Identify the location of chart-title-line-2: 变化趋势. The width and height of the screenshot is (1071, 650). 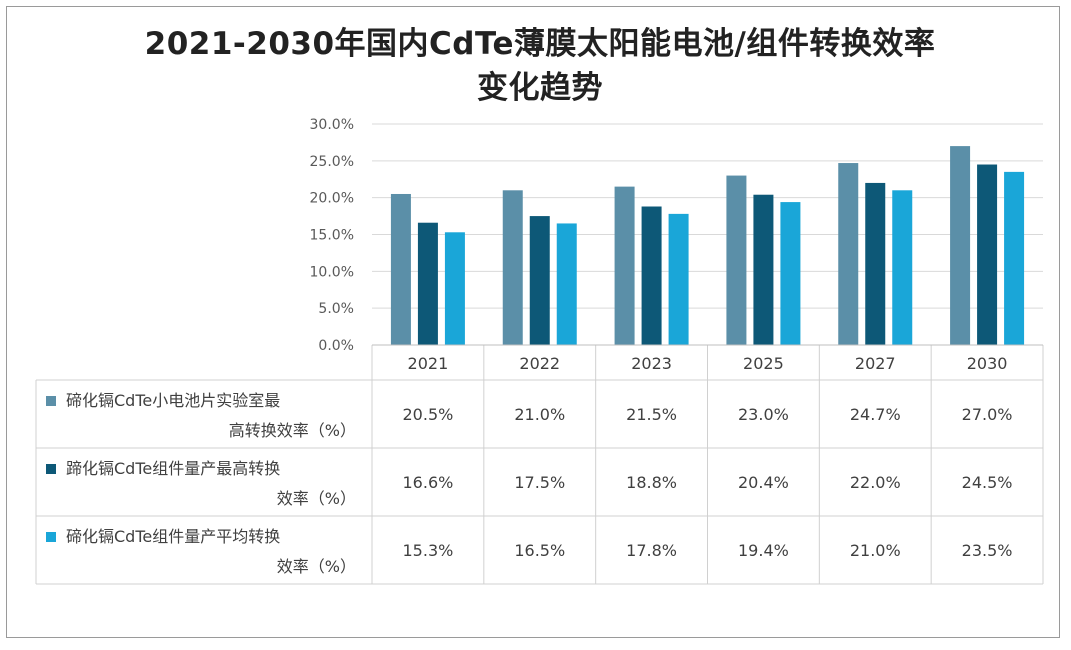
(540, 88).